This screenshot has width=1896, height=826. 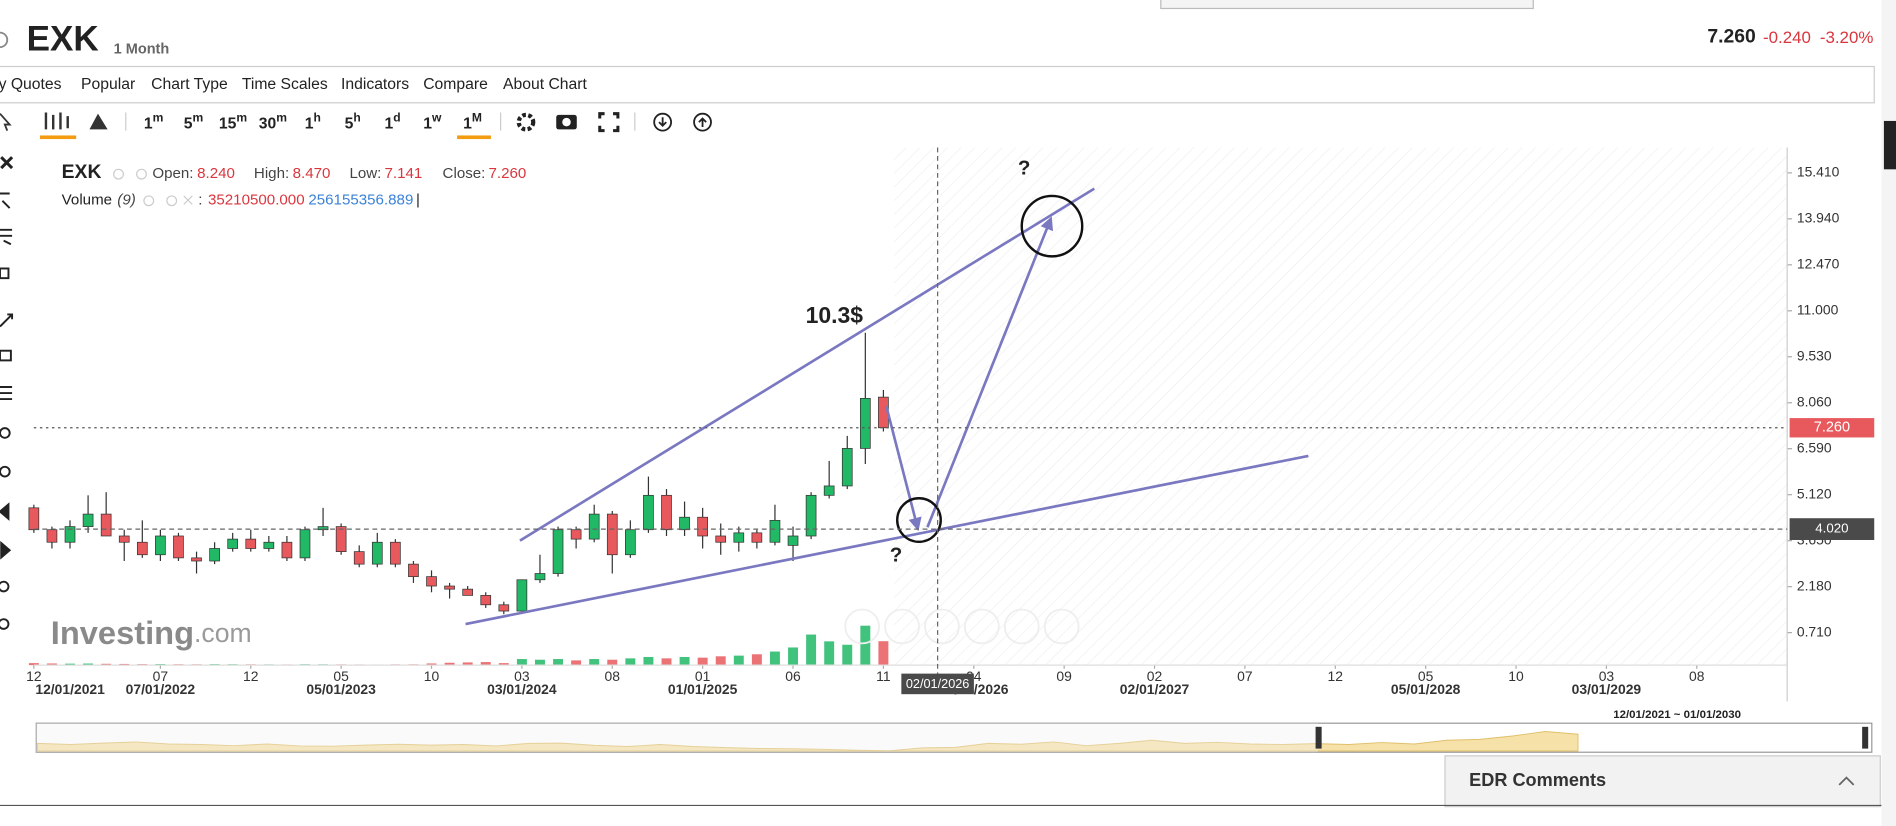 What do you see at coordinates (193, 122) in the screenshot?
I see `timescale: 5m` at bounding box center [193, 122].